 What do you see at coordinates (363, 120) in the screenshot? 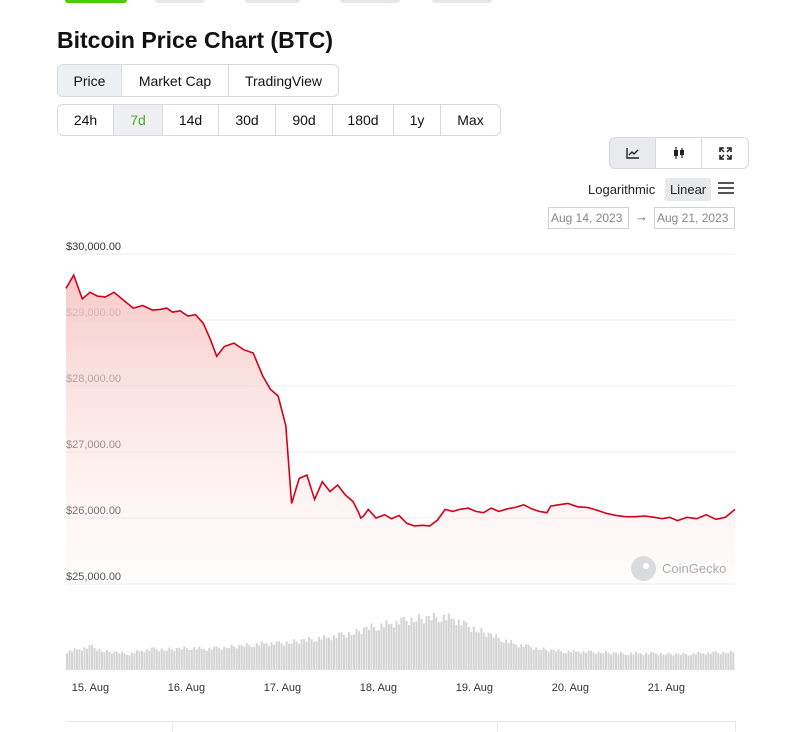
I see `range-tab-180d: 180d` at bounding box center [363, 120].